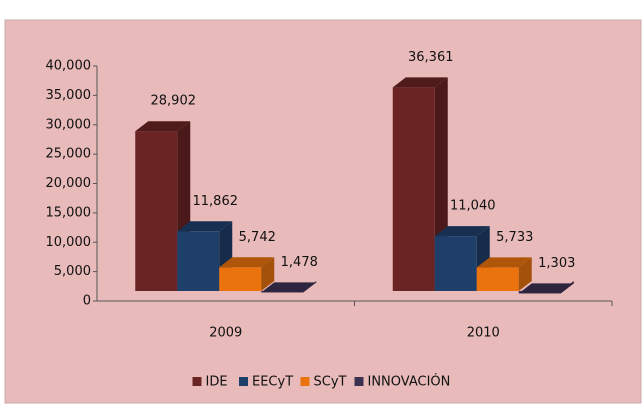 The image size is (642, 404). What do you see at coordinates (556, 263) in the screenshot?
I see `value-label: 1,303` at bounding box center [556, 263].